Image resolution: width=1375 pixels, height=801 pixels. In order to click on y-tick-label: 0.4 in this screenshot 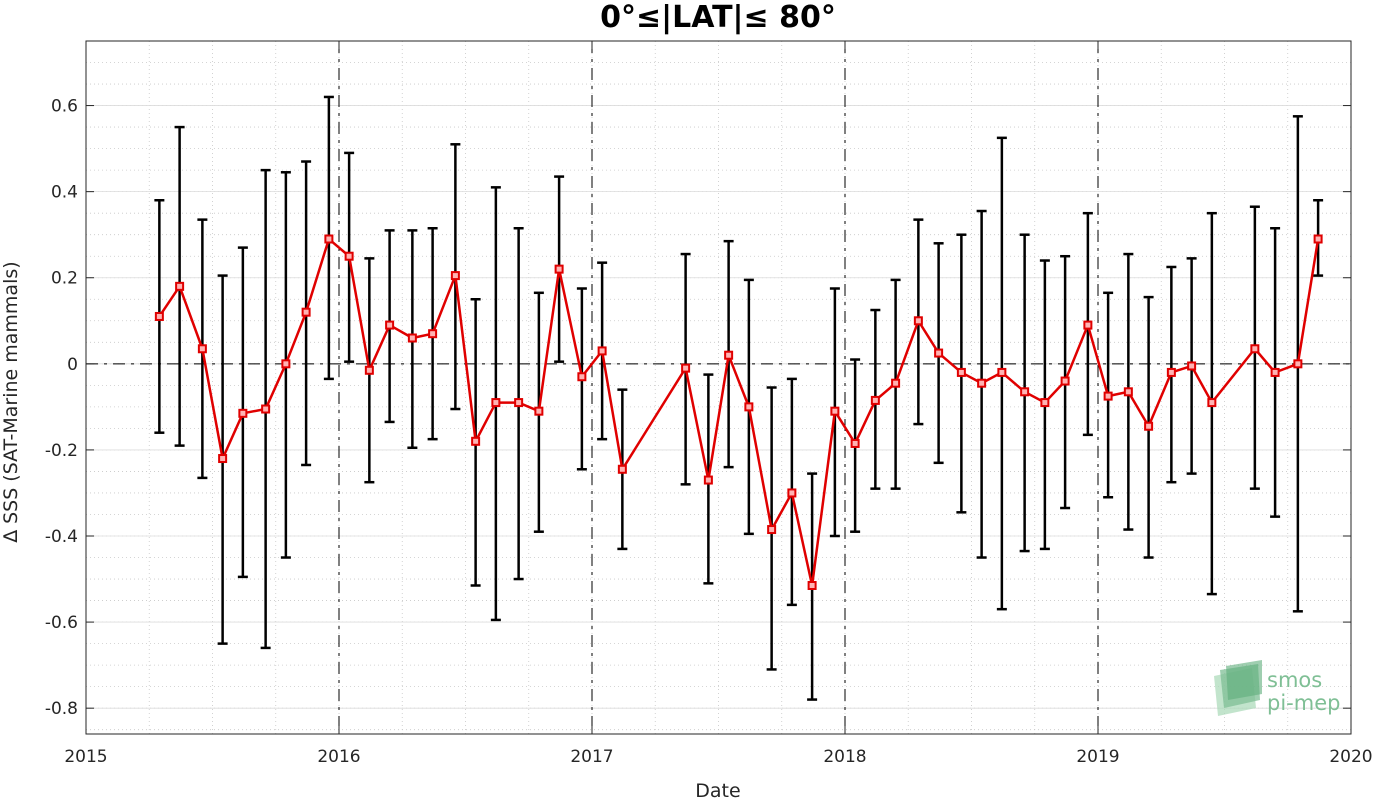, I will do `click(64, 193)`.